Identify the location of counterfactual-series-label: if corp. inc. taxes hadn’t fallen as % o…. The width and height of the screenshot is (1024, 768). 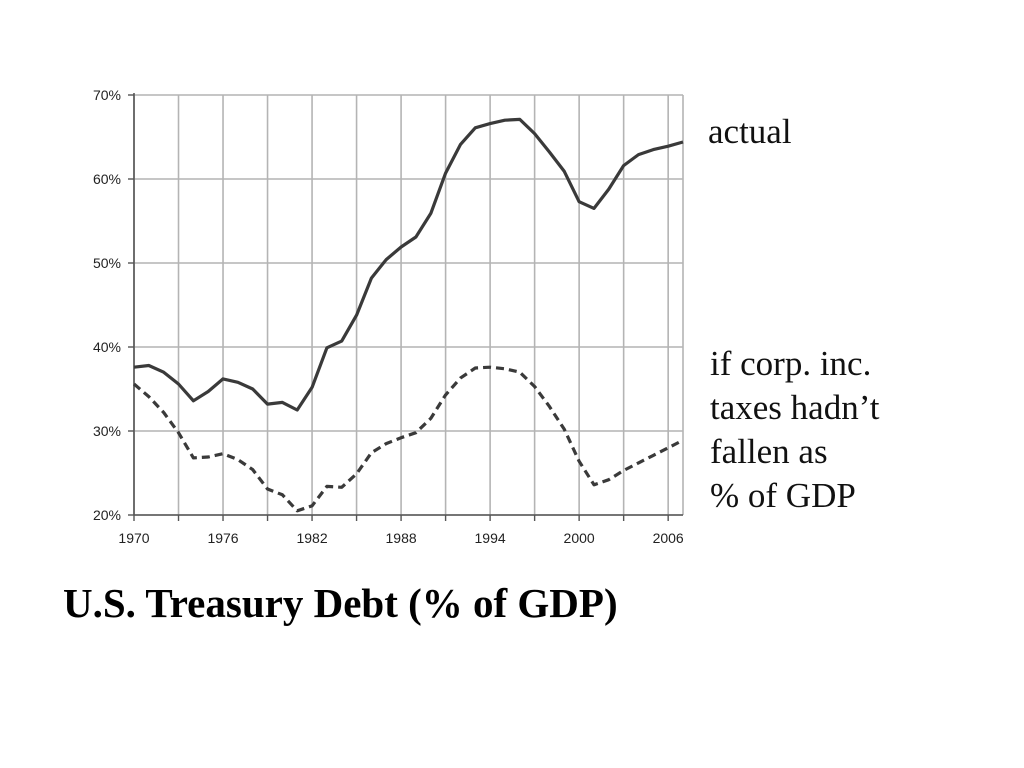
(794, 430).